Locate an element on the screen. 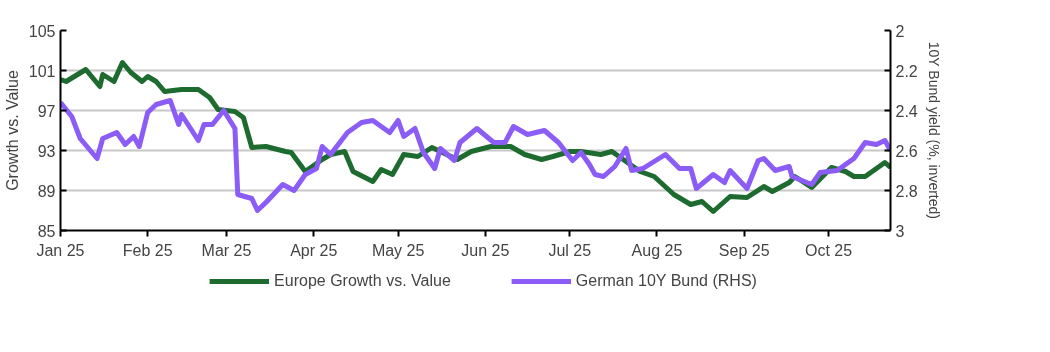 Image resolution: width=1050 pixels, height=352 pixels. y-tick-label: 105 is located at coordinates (42, 31).